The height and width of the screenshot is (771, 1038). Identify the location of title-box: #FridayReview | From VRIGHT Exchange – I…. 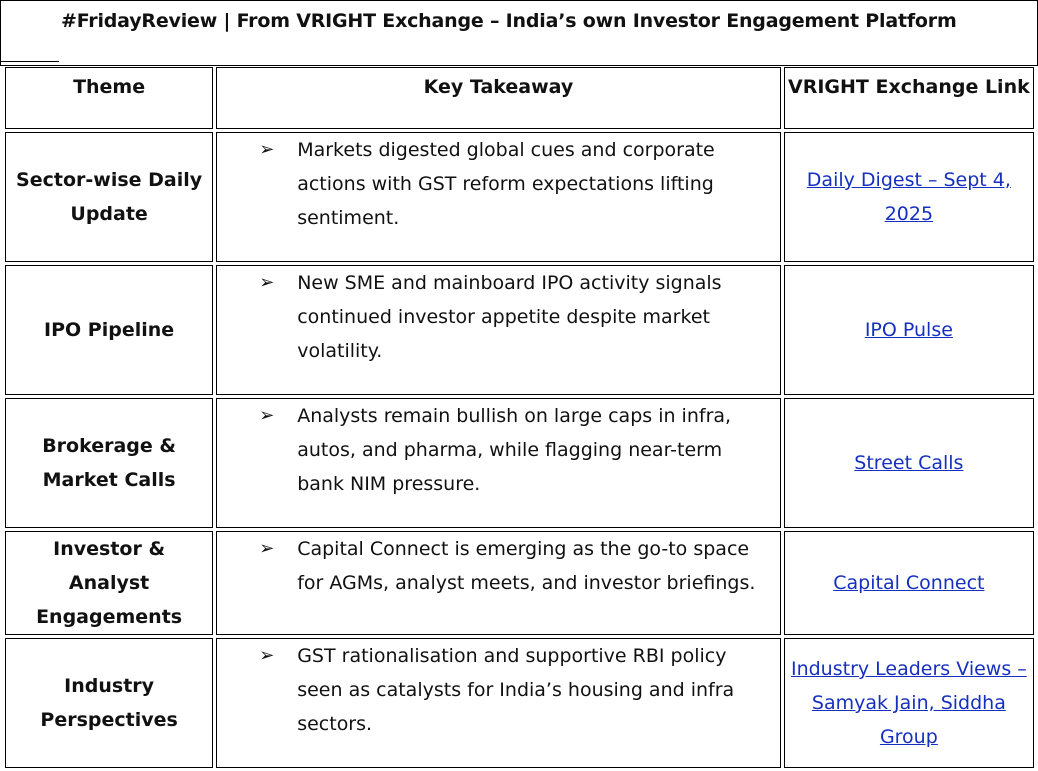
(519, 33).